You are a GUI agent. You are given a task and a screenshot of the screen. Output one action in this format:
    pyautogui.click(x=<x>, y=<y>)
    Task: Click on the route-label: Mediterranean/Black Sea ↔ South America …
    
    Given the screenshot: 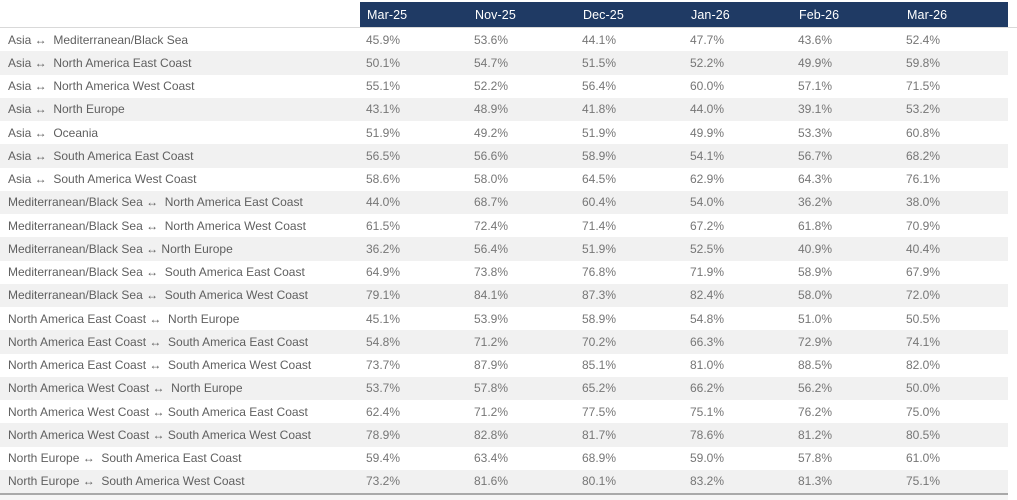 What is the action you would take?
    pyautogui.click(x=156, y=272)
    